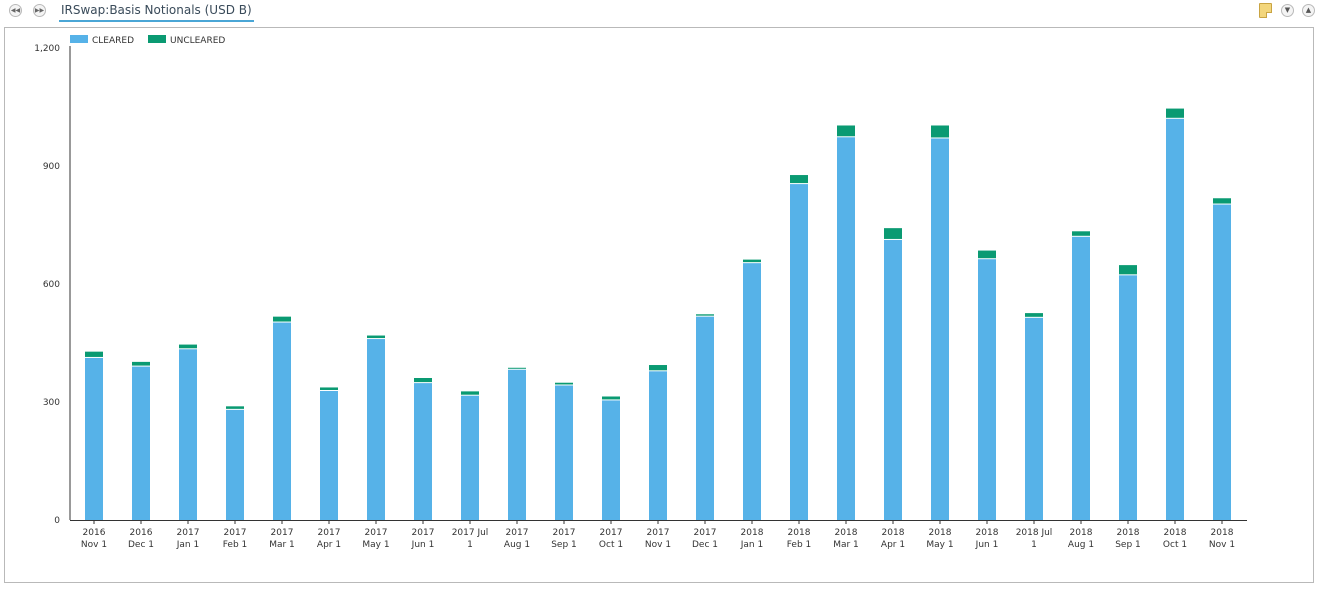 This screenshot has height=591, width=1321. What do you see at coordinates (47, 49) in the screenshot?
I see `y-tick-label: 1,200` at bounding box center [47, 49].